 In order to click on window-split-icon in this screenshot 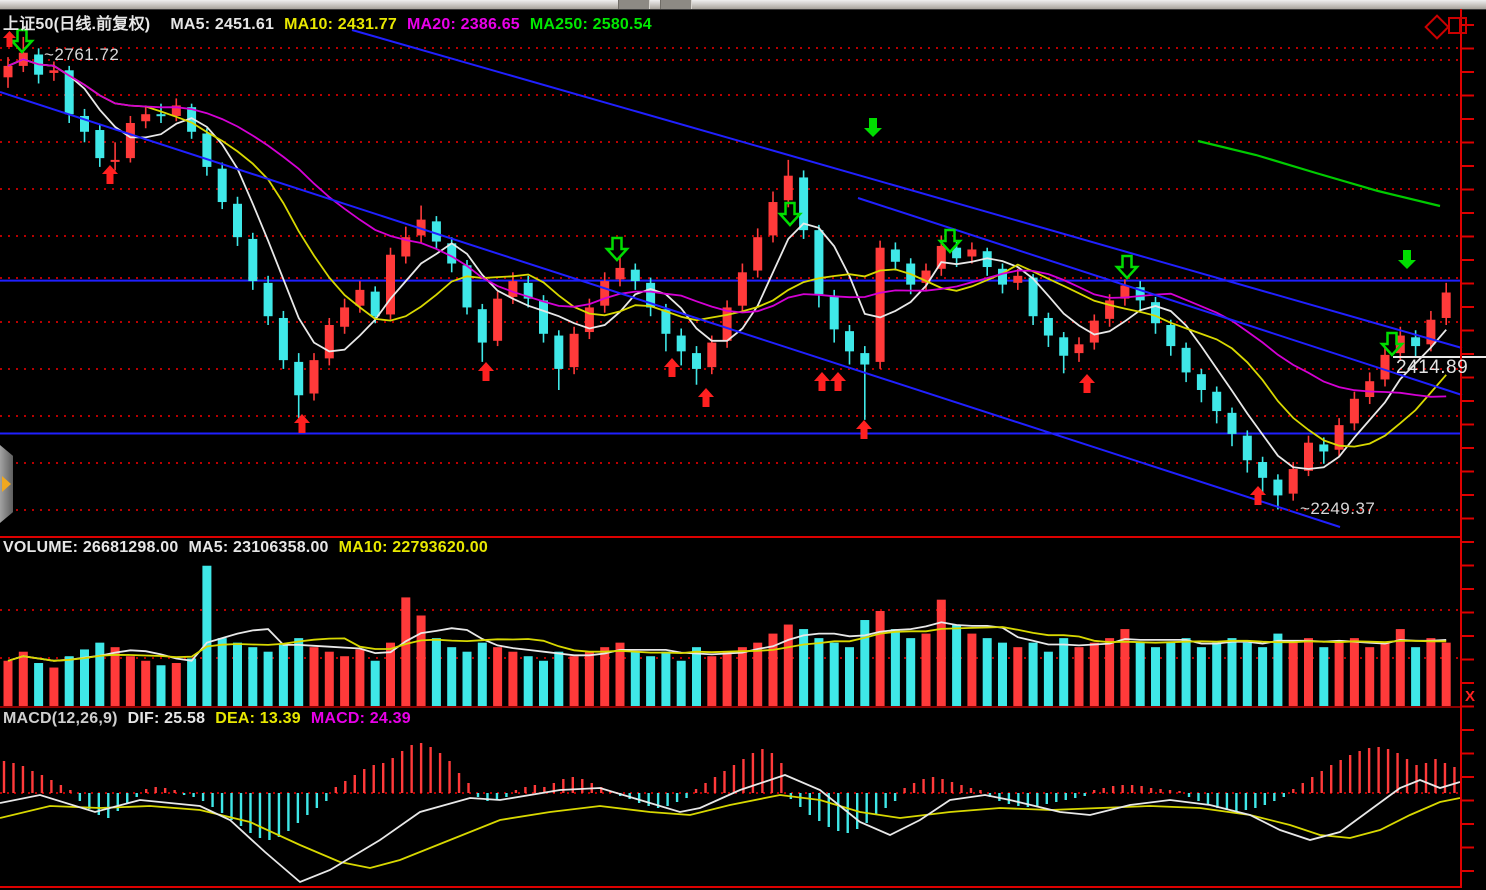, I will do `click(1457, 25)`.